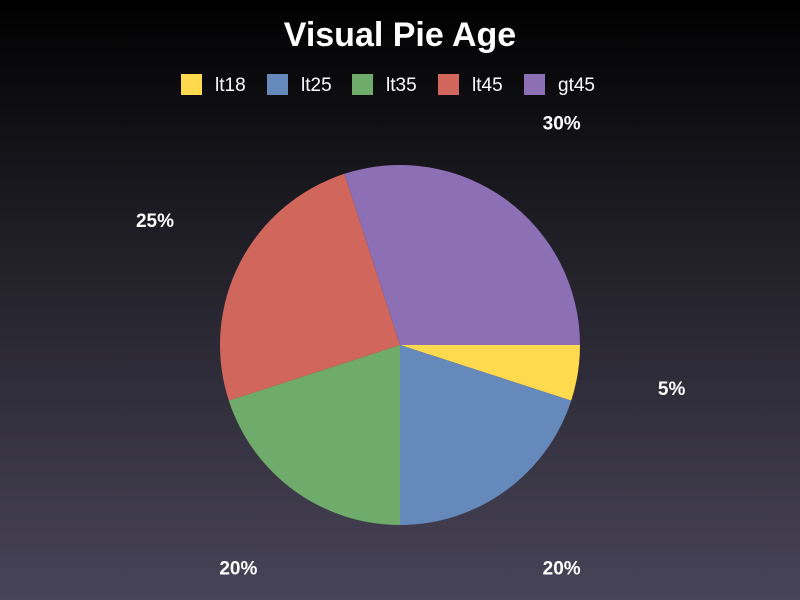 The height and width of the screenshot is (600, 800). What do you see at coordinates (487, 85) in the screenshot?
I see `legend-label-lt45: lt45` at bounding box center [487, 85].